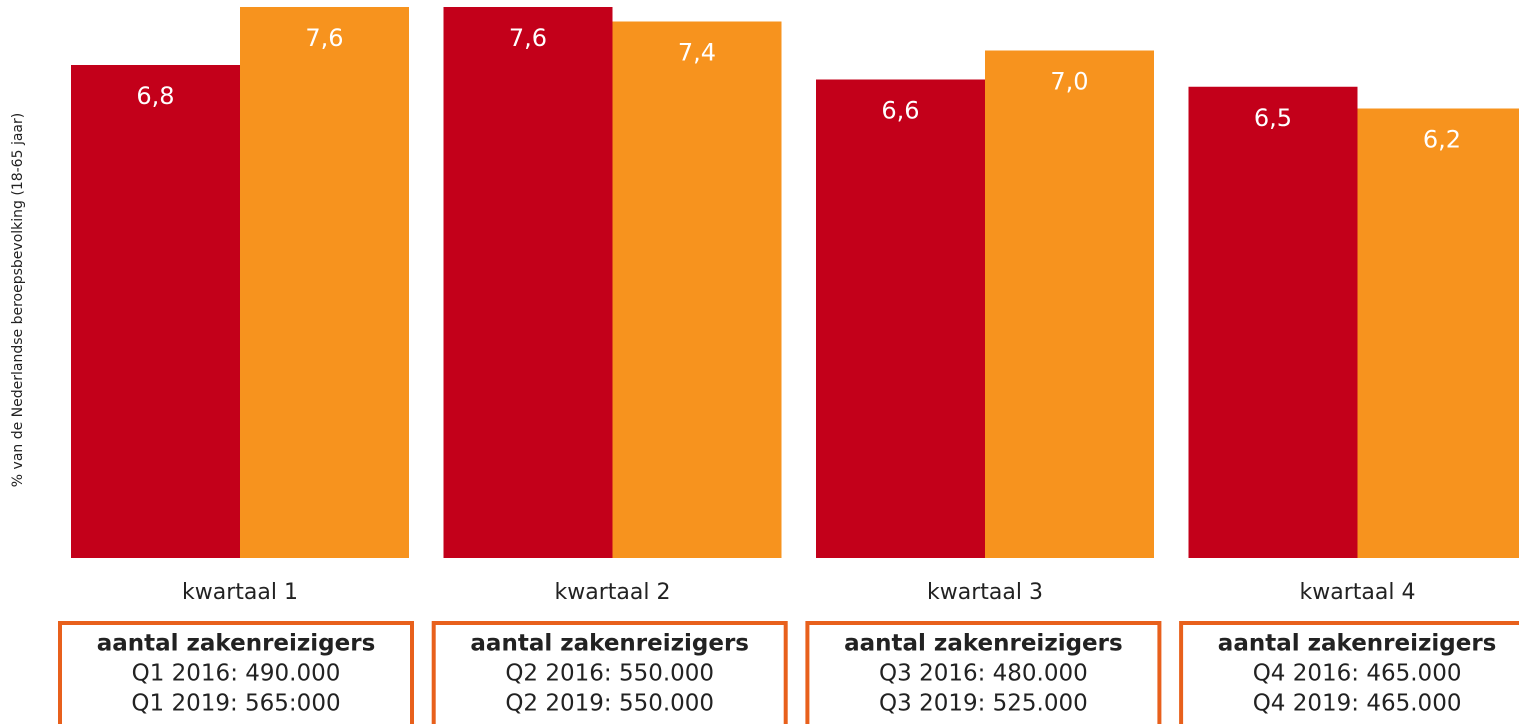  Describe the element at coordinates (235, 704) in the screenshot. I see `annotation-line: Q1 2019: 565:000` at that location.